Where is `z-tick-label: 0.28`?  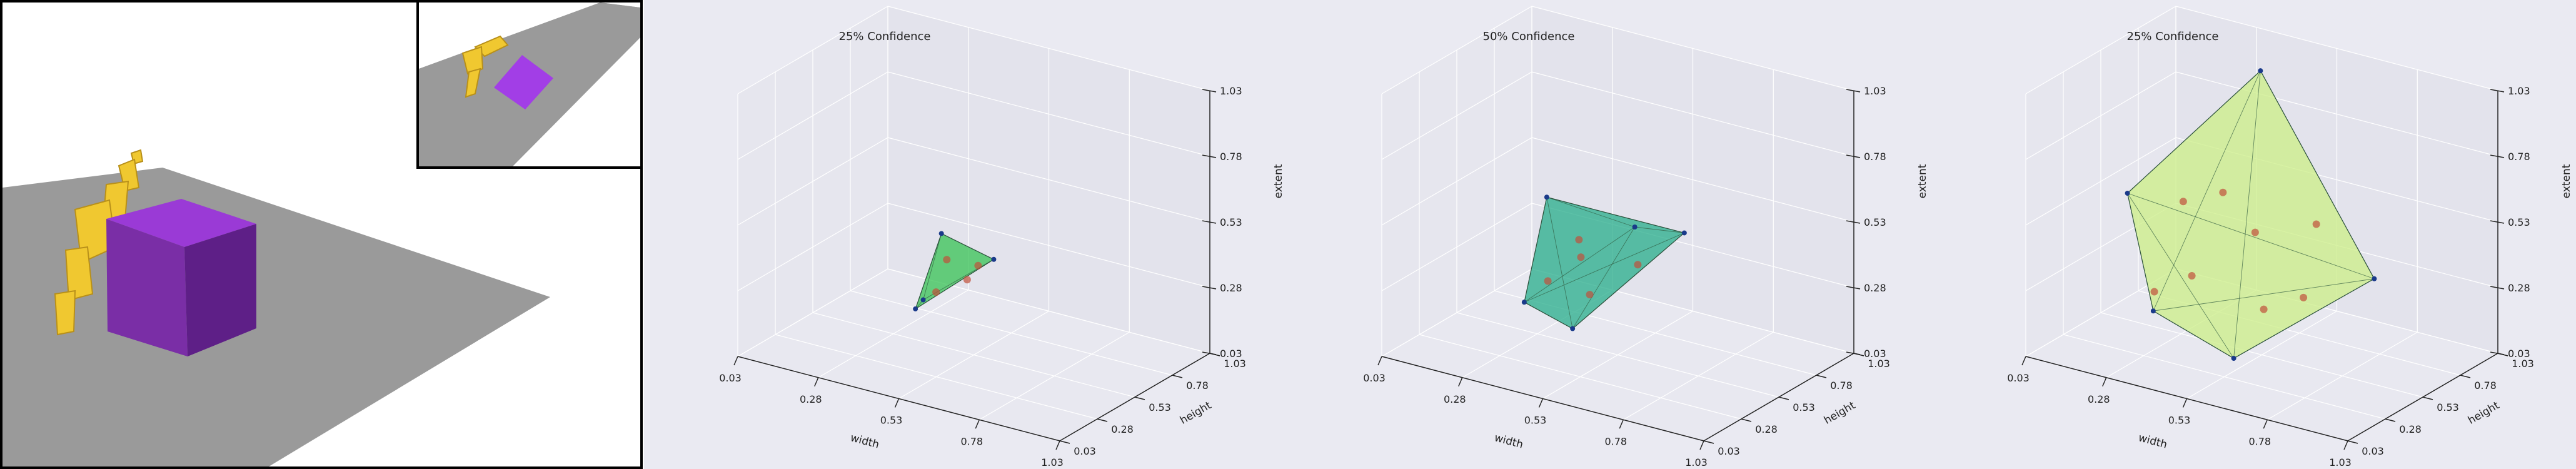
z-tick-label: 0.28 is located at coordinates (1875, 288).